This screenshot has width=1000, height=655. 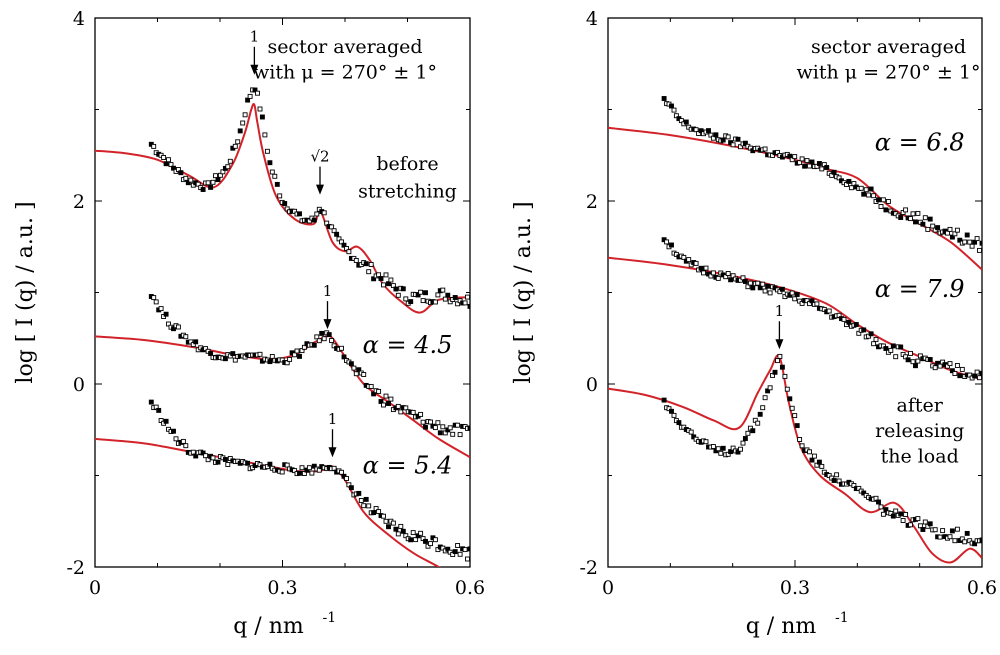 I want to click on y-axis-title: log [ I (q) / a.u. ], so click(x=25, y=292).